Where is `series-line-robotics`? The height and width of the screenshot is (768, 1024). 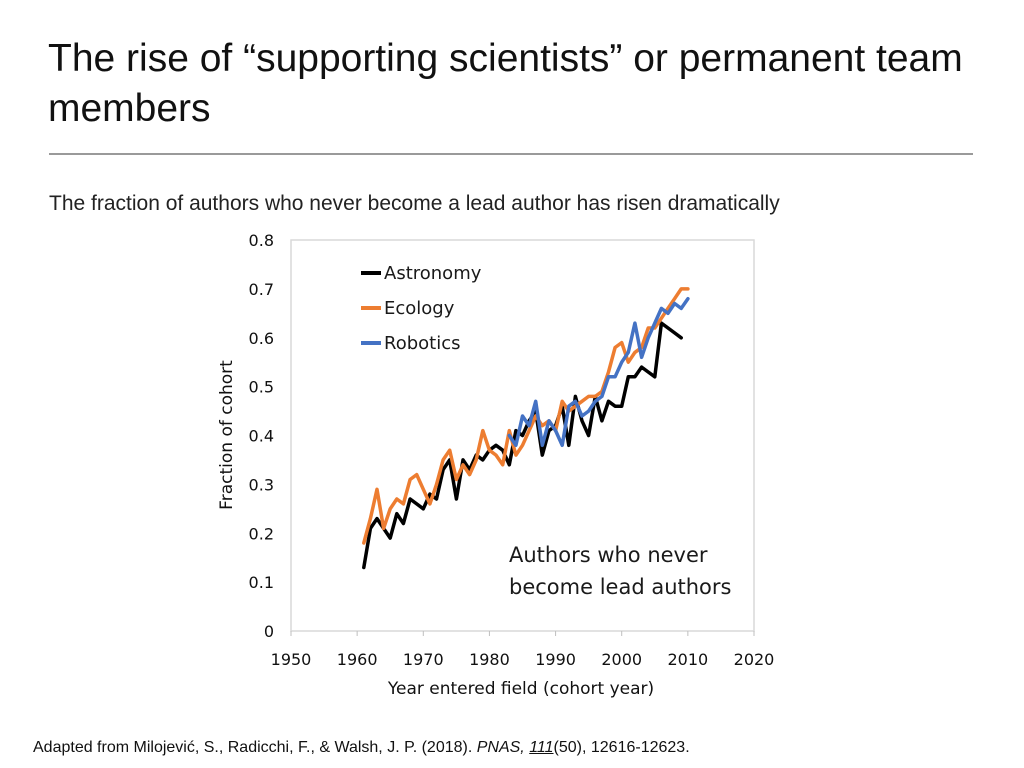
series-line-robotics is located at coordinates (598, 372).